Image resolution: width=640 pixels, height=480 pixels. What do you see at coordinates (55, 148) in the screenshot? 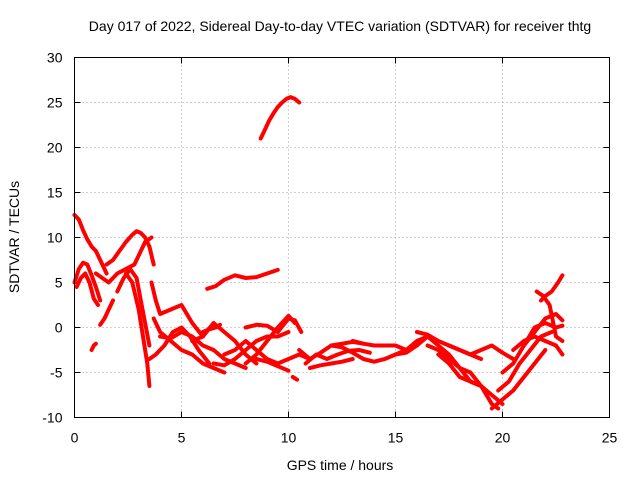
I see `y-tick-label: 20` at bounding box center [55, 148].